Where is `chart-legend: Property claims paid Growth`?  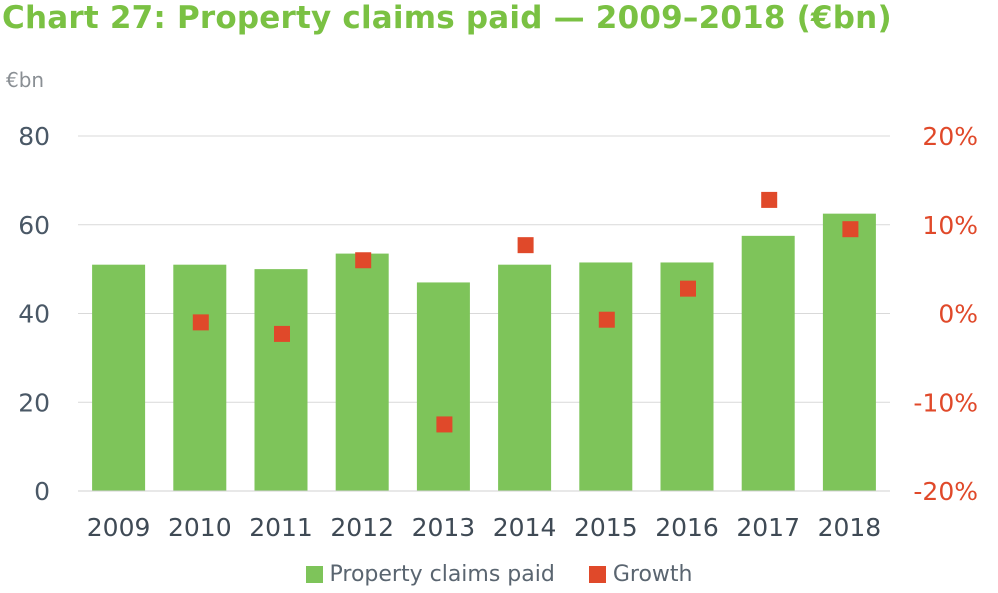
chart-legend: Property claims paid Growth is located at coordinates (499, 574).